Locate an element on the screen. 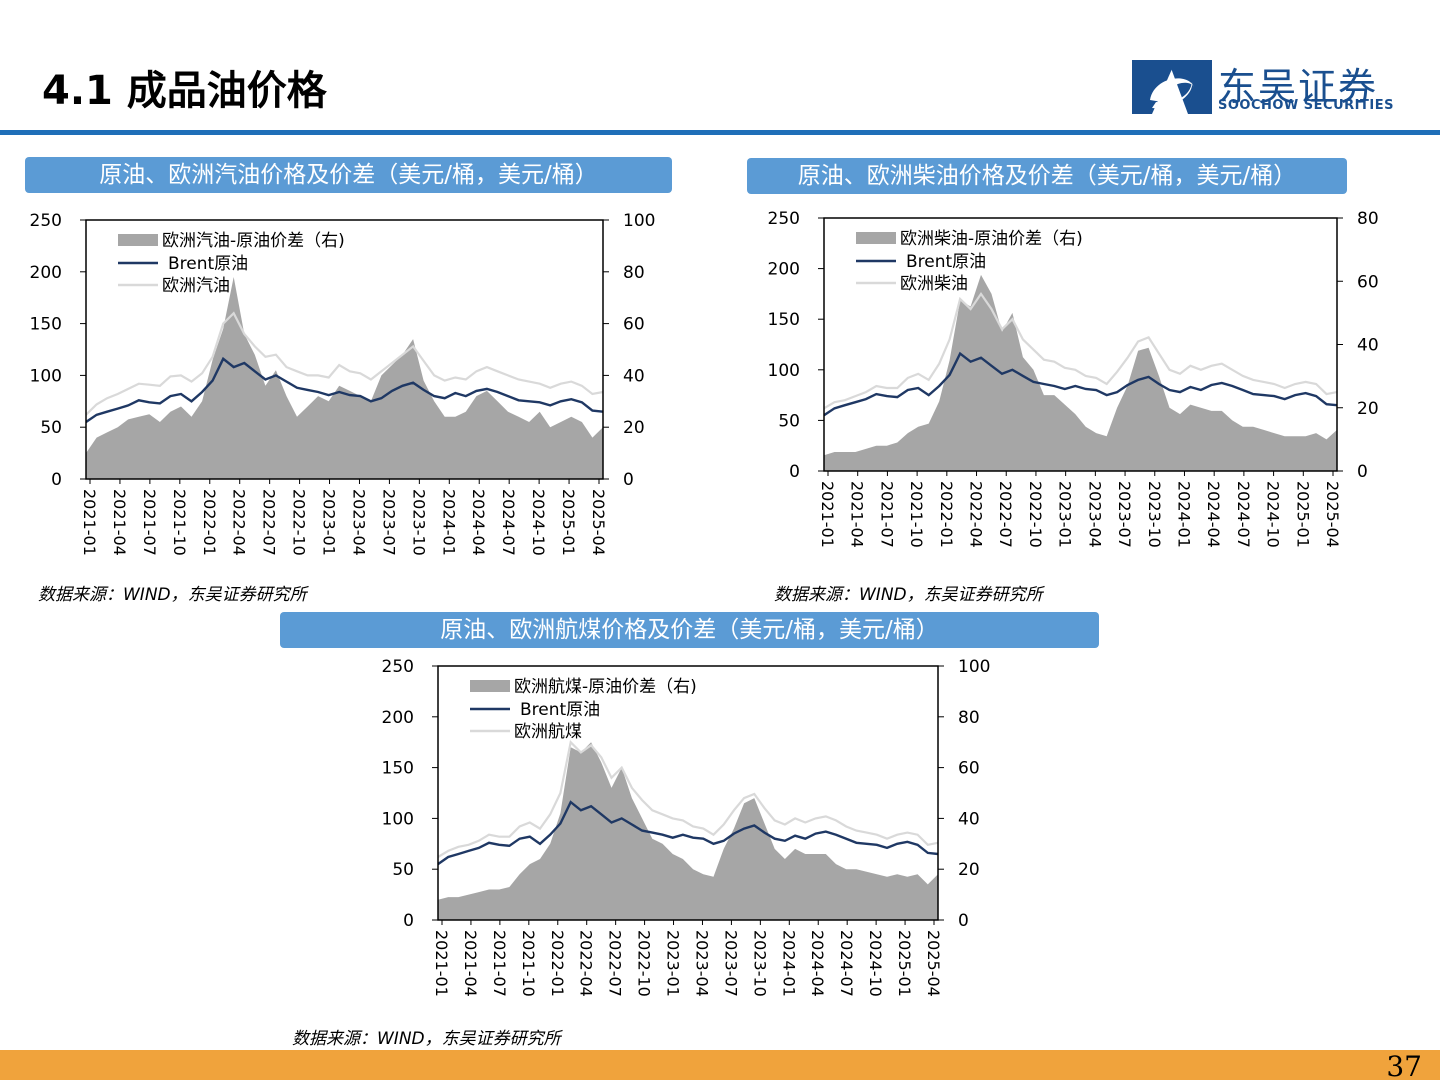  chart-2-title: 原油、欧洲柴油价格及价差（美元/桶，美元/桶） is located at coordinates (1047, 176).